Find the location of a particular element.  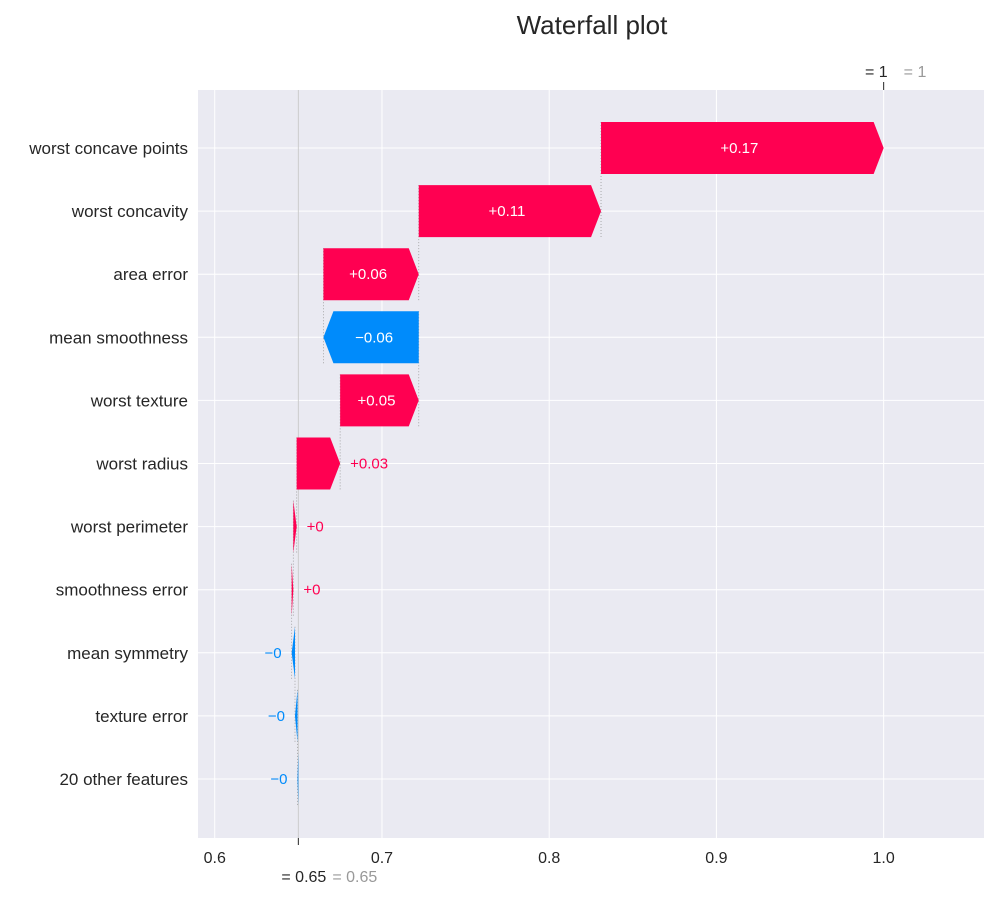

y-tick-label: worst radius is located at coordinates (141, 464).